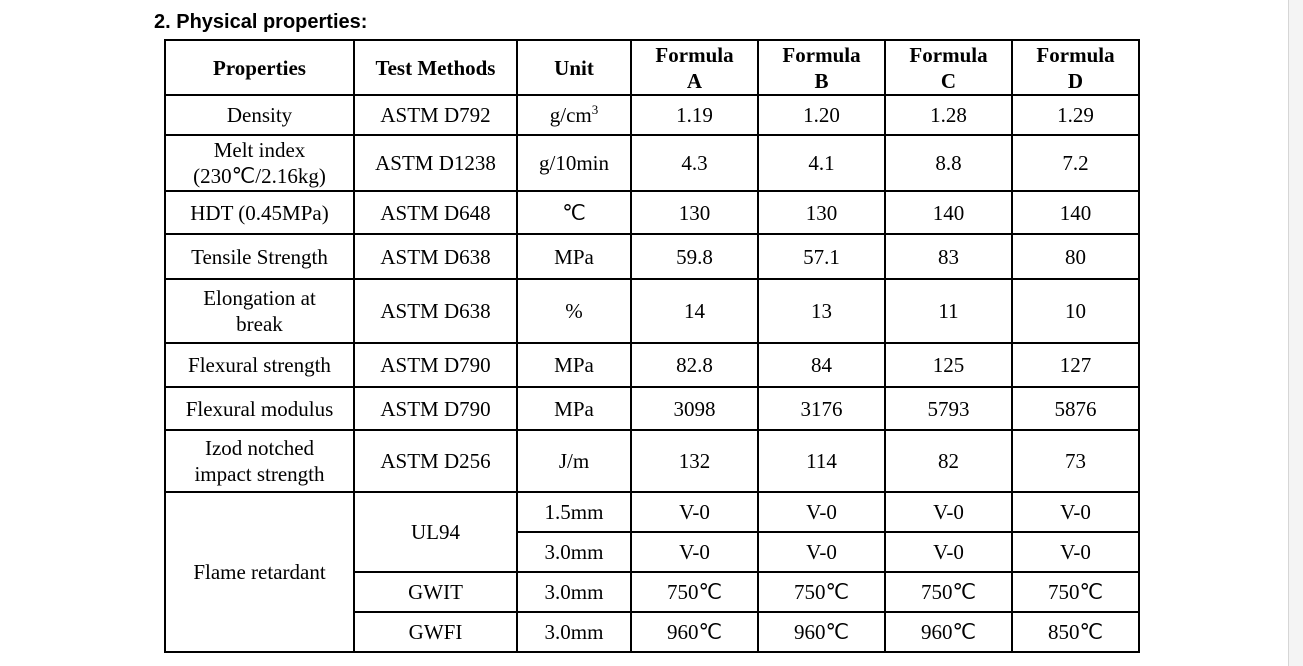 The width and height of the screenshot is (1303, 666). I want to click on header-formula-a: Formula A, so click(694, 67).